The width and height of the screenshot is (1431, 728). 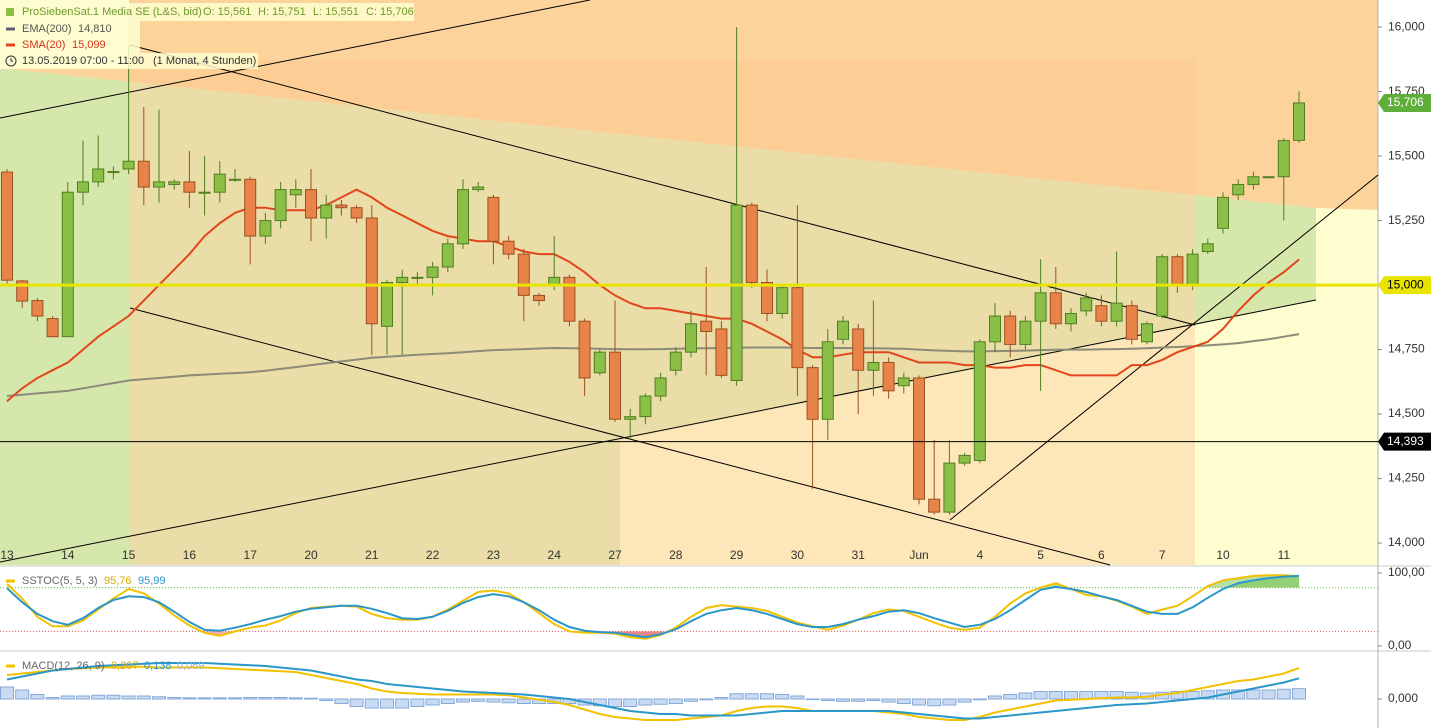 I want to click on x-tick-label: 28, so click(x=676, y=555).